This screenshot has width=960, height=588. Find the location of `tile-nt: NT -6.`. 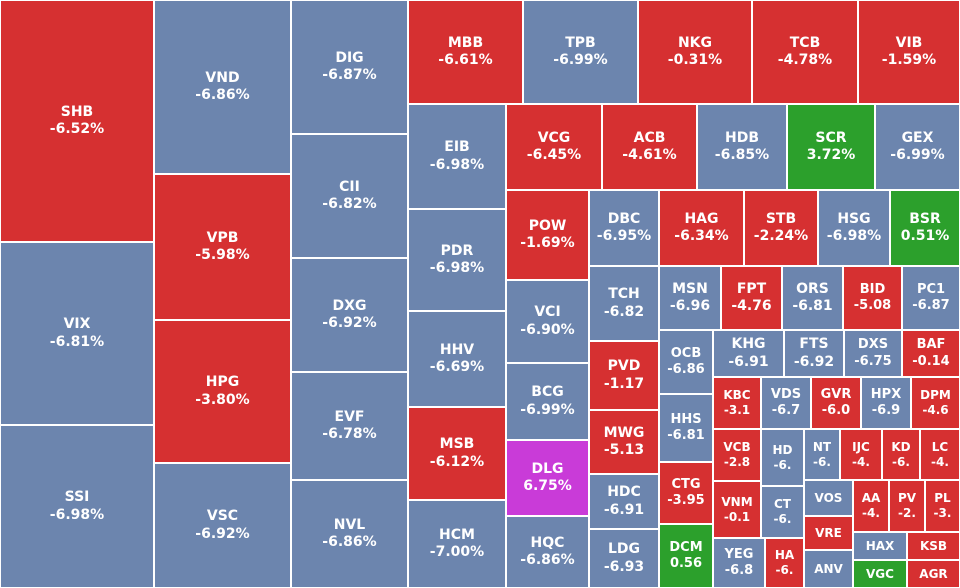

tile-nt: NT -6. is located at coordinates (822, 454).